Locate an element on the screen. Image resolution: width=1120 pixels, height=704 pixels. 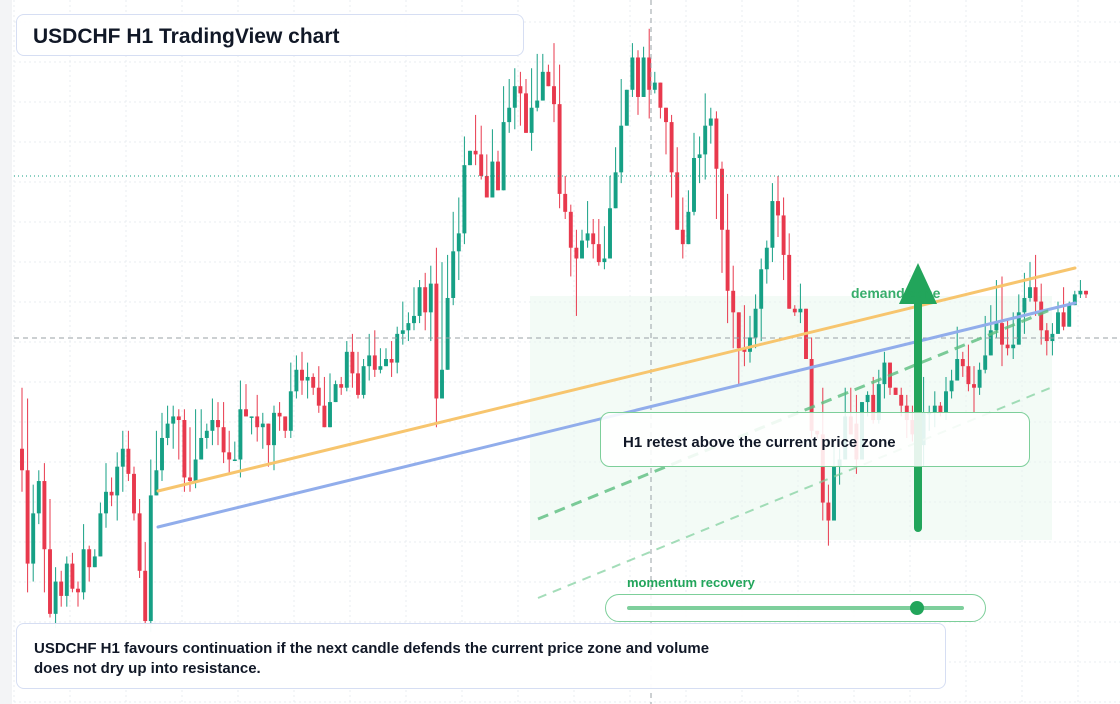
price-scale-strip is located at coordinates (6, 352).